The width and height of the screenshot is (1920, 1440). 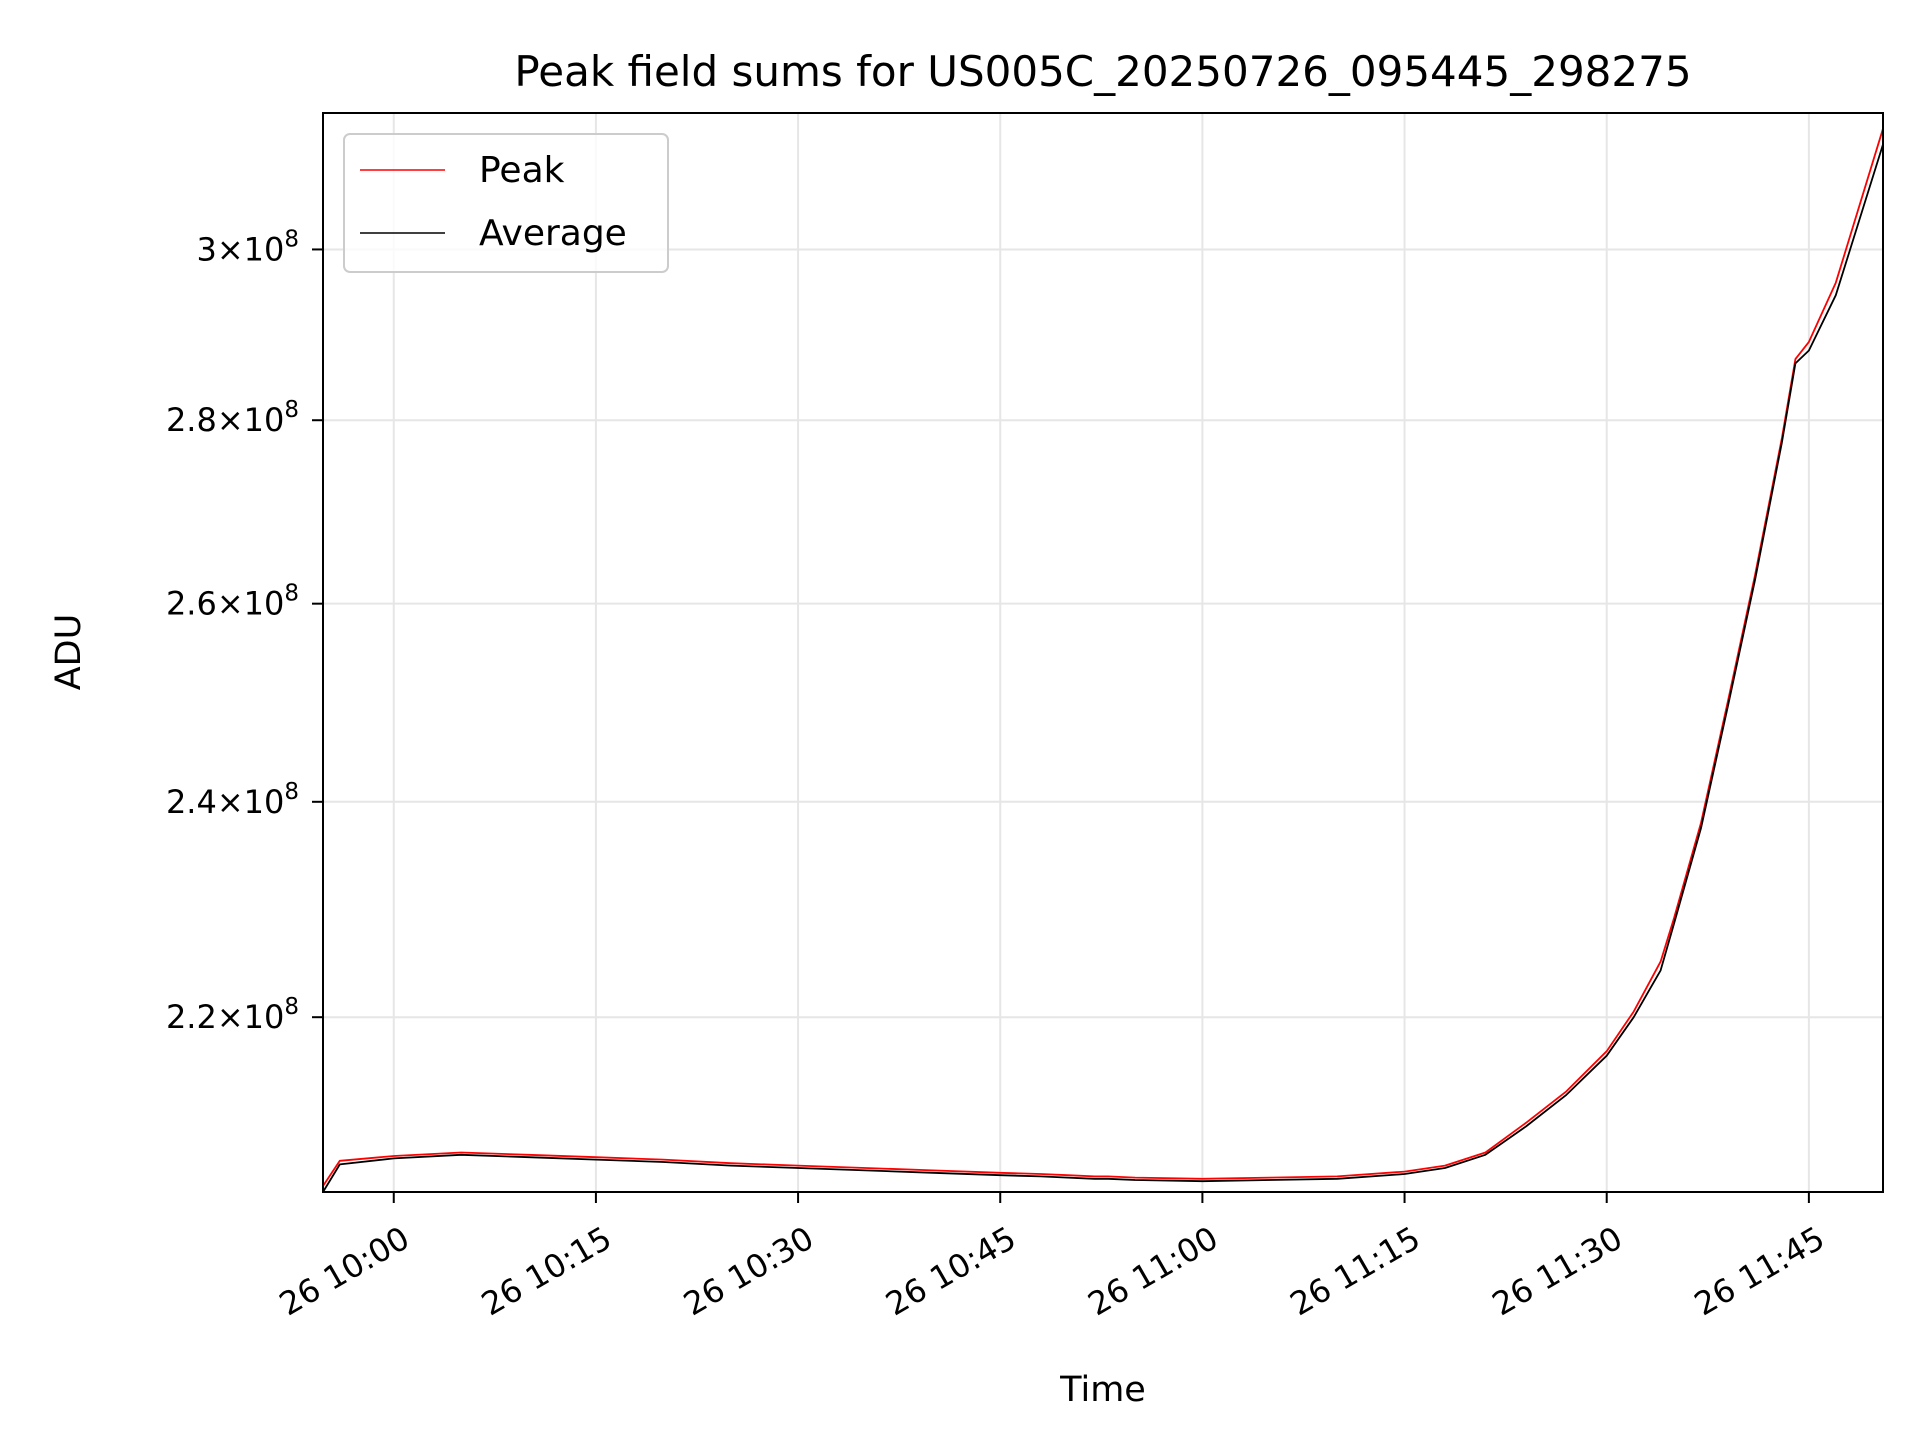 What do you see at coordinates (553, 233) in the screenshot?
I see `legend-label-average: Average` at bounding box center [553, 233].